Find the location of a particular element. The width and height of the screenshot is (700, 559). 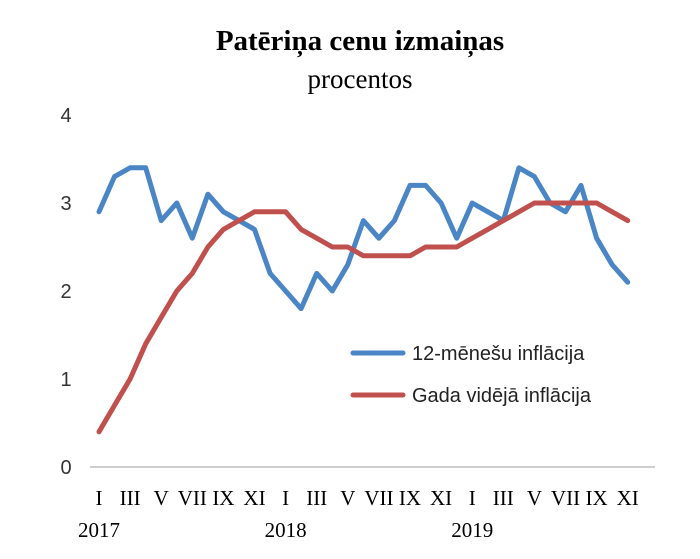

chart-subtitle: procentos is located at coordinates (360, 79).